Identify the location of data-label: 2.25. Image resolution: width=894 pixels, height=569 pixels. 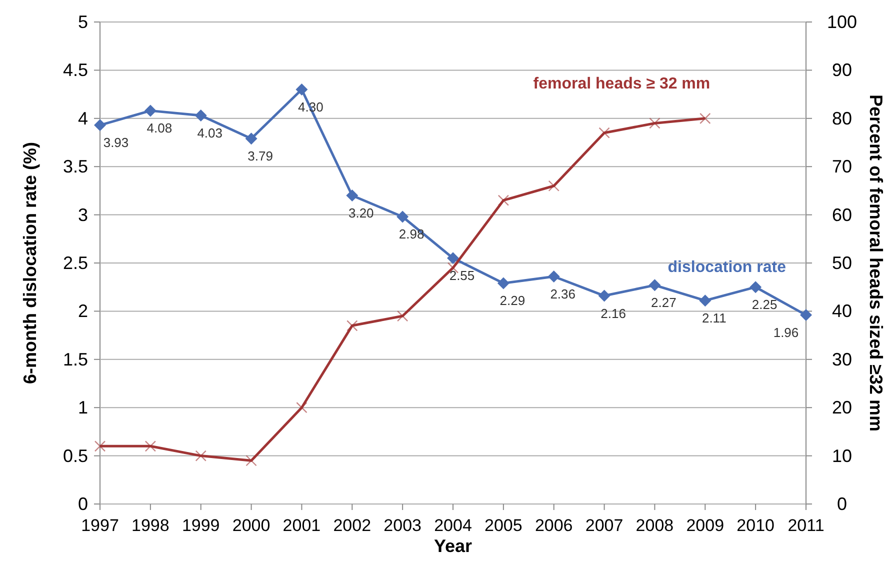
(765, 304).